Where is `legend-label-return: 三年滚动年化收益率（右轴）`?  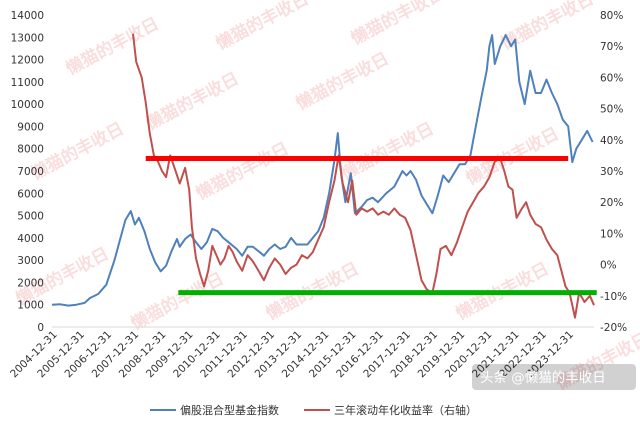
legend-label-return: 三年滚动年化收益率（右轴） is located at coordinates (405, 410).